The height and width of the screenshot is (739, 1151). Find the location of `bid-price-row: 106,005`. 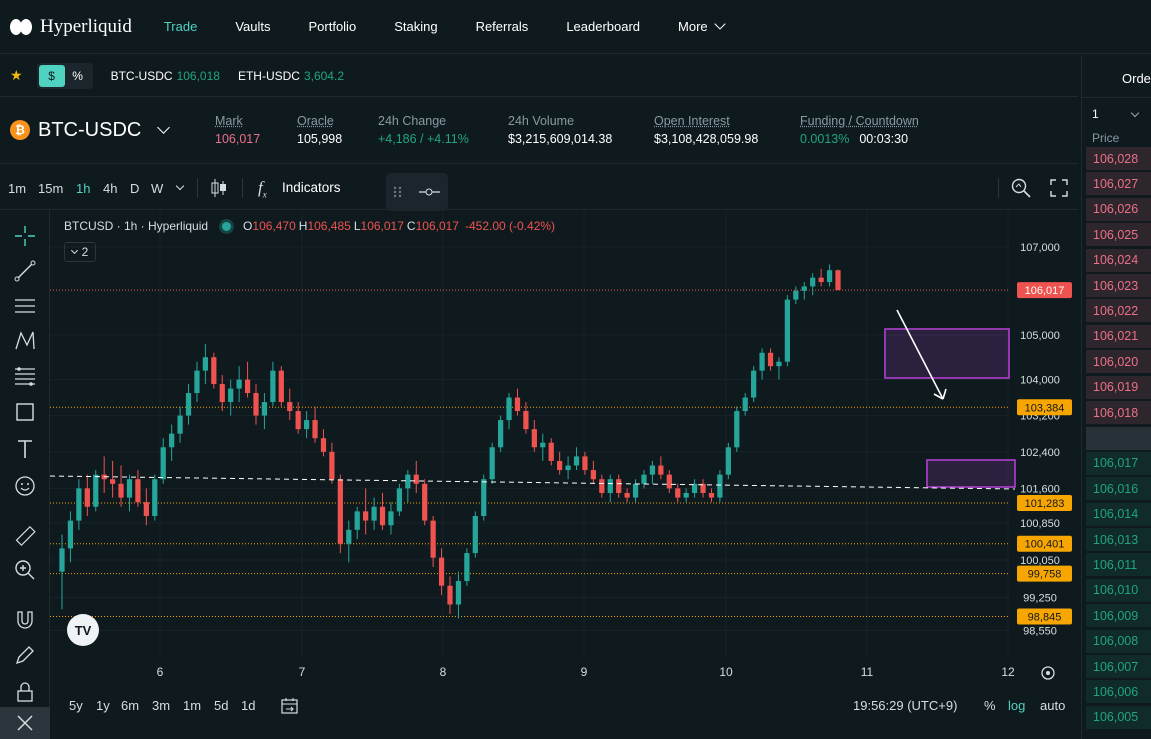

bid-price-row: 106,005 is located at coordinates (1118, 717).